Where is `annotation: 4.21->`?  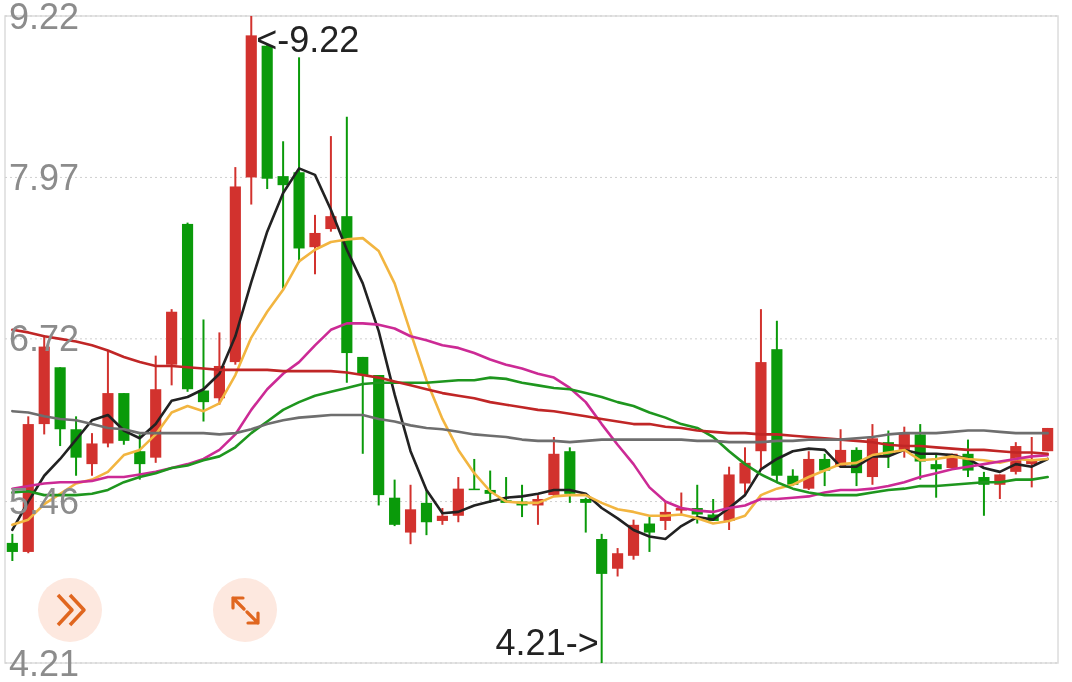 annotation: 4.21-> is located at coordinates (547, 642).